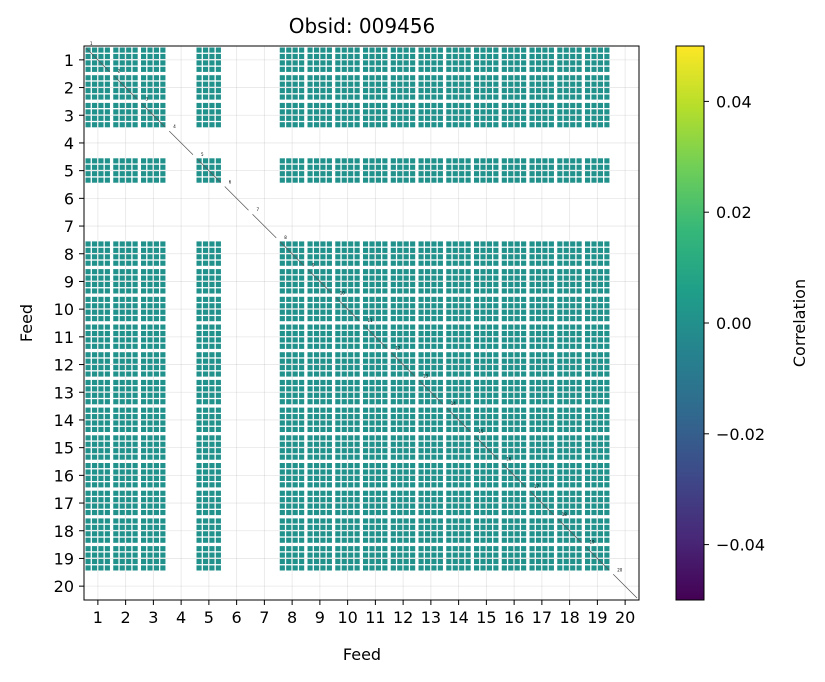 The image size is (825, 682). What do you see at coordinates (403, 617) in the screenshot?
I see `x-tick-label: 12` at bounding box center [403, 617].